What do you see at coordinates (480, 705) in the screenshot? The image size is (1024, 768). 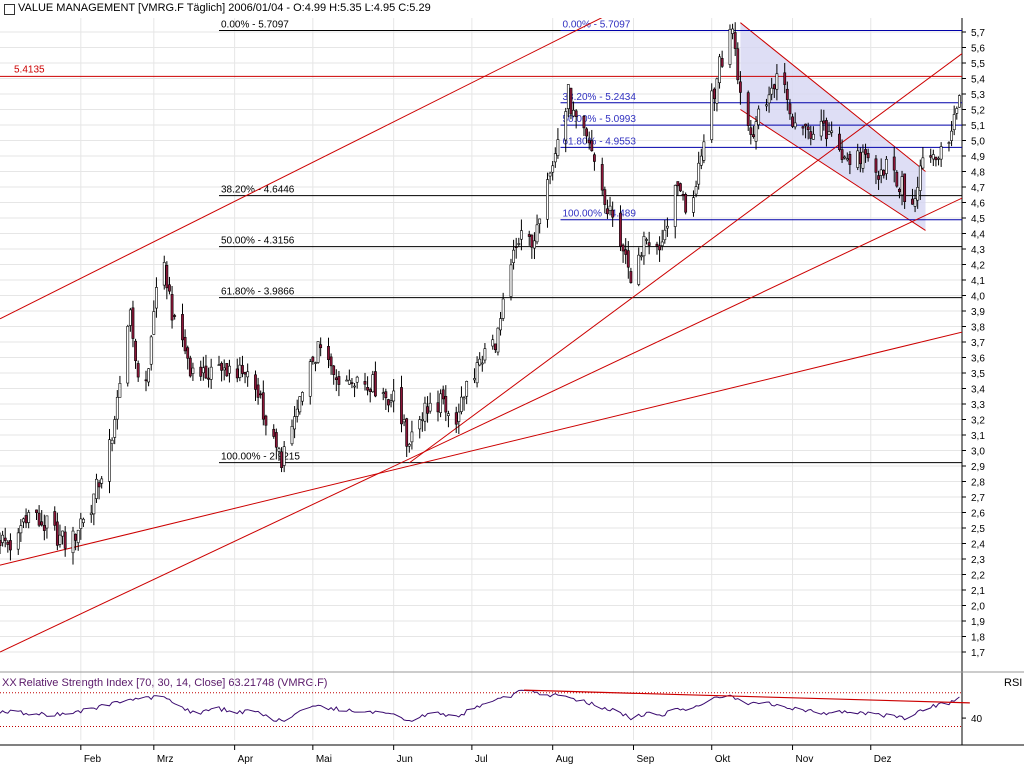 I see `rsi-line` at bounding box center [480, 705].